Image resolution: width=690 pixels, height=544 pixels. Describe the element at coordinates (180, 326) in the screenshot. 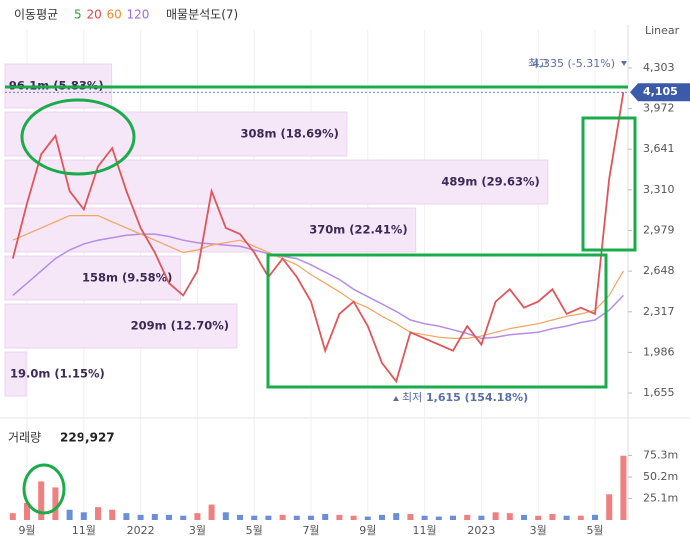

I see `profile-label: 209m (12.70%)` at that location.